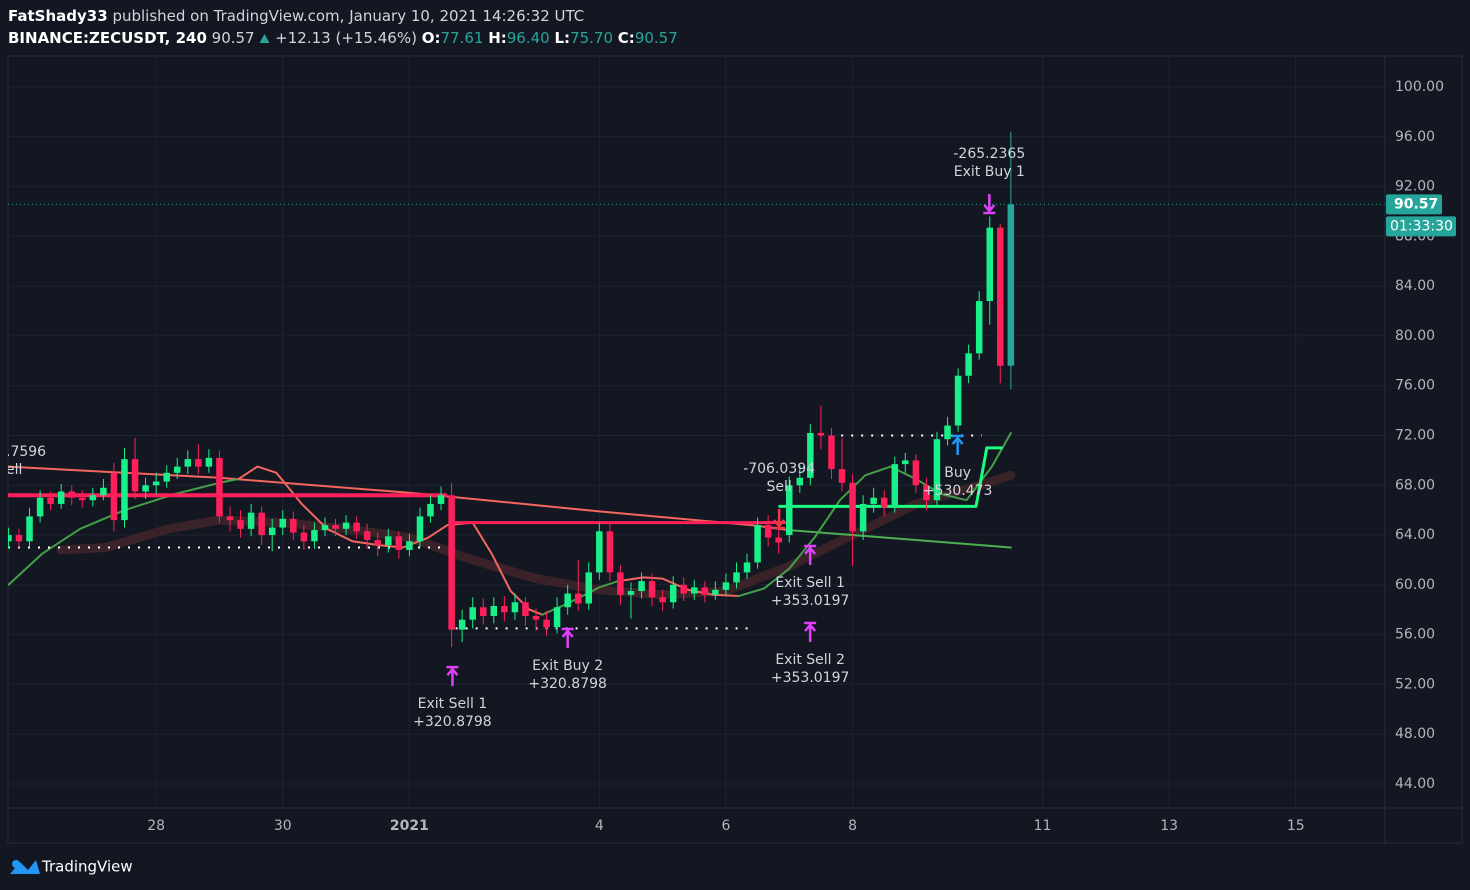  I want to click on signal-label: -706.0394, so click(779, 469).